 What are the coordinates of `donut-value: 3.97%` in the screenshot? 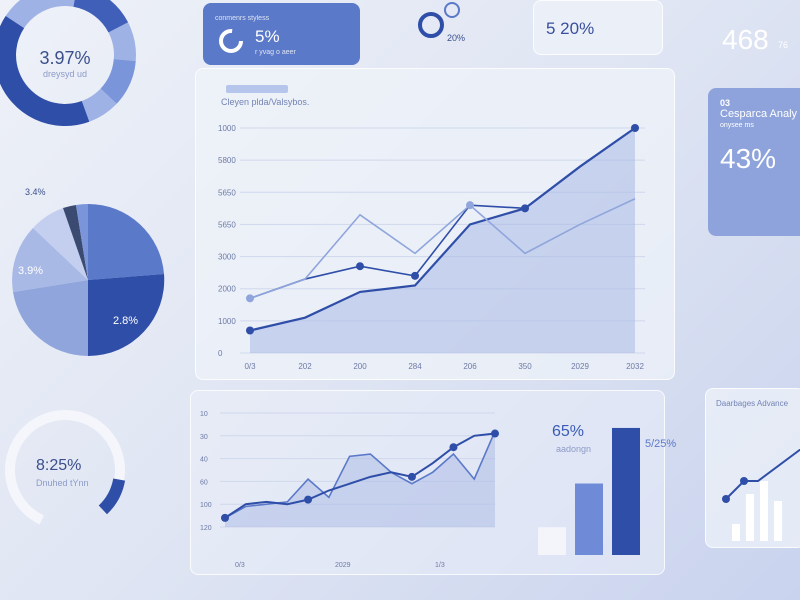 It's located at (65, 58).